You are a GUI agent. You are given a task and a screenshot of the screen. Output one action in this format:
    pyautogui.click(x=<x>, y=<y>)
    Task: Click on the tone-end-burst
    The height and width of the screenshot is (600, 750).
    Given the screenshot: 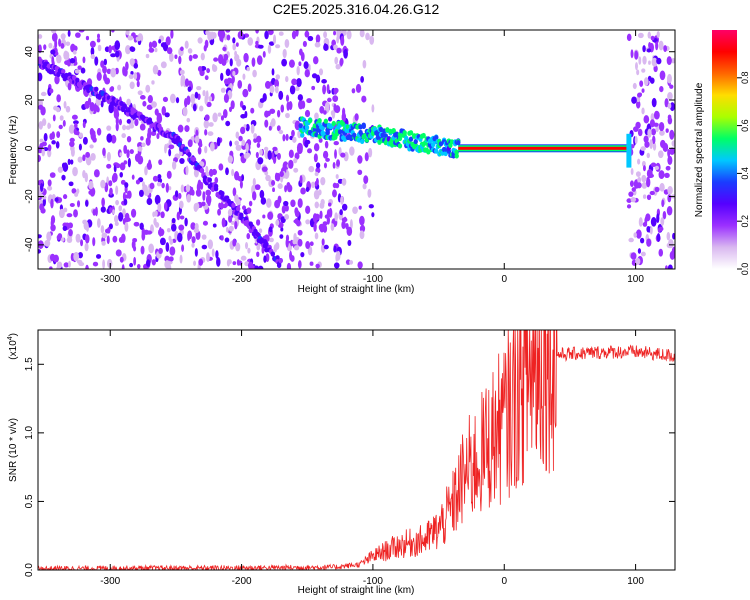 What is the action you would take?
    pyautogui.click(x=629, y=150)
    